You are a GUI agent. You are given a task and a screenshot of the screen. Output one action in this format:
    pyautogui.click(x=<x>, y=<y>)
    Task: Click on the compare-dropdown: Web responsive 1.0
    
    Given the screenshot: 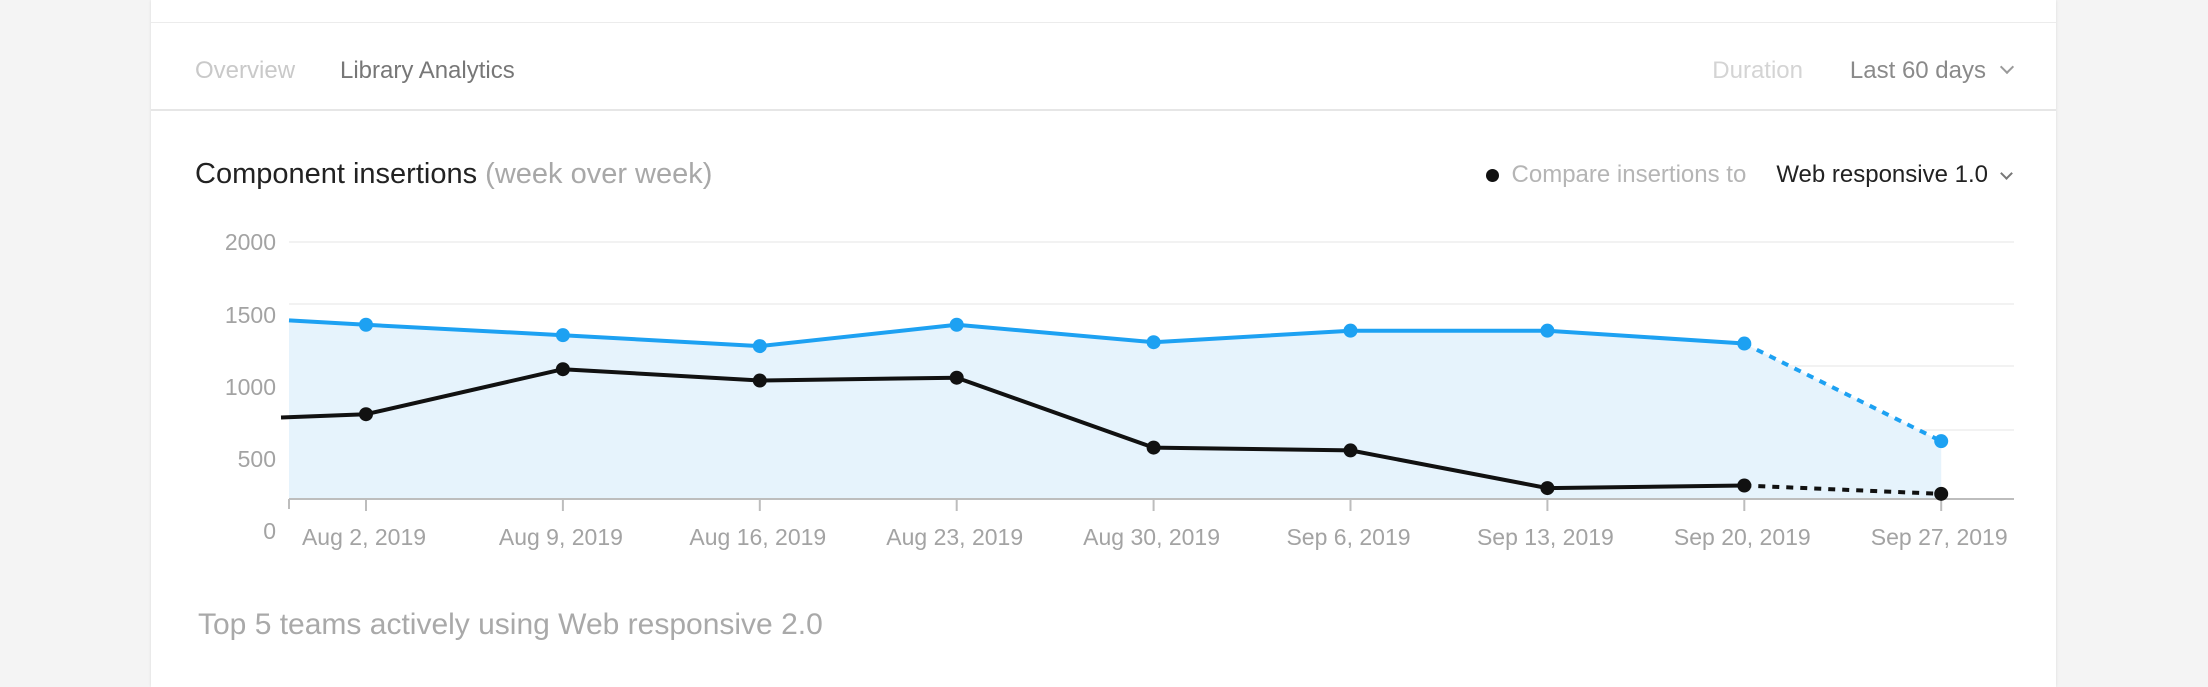 What is the action you would take?
    pyautogui.click(x=1894, y=175)
    